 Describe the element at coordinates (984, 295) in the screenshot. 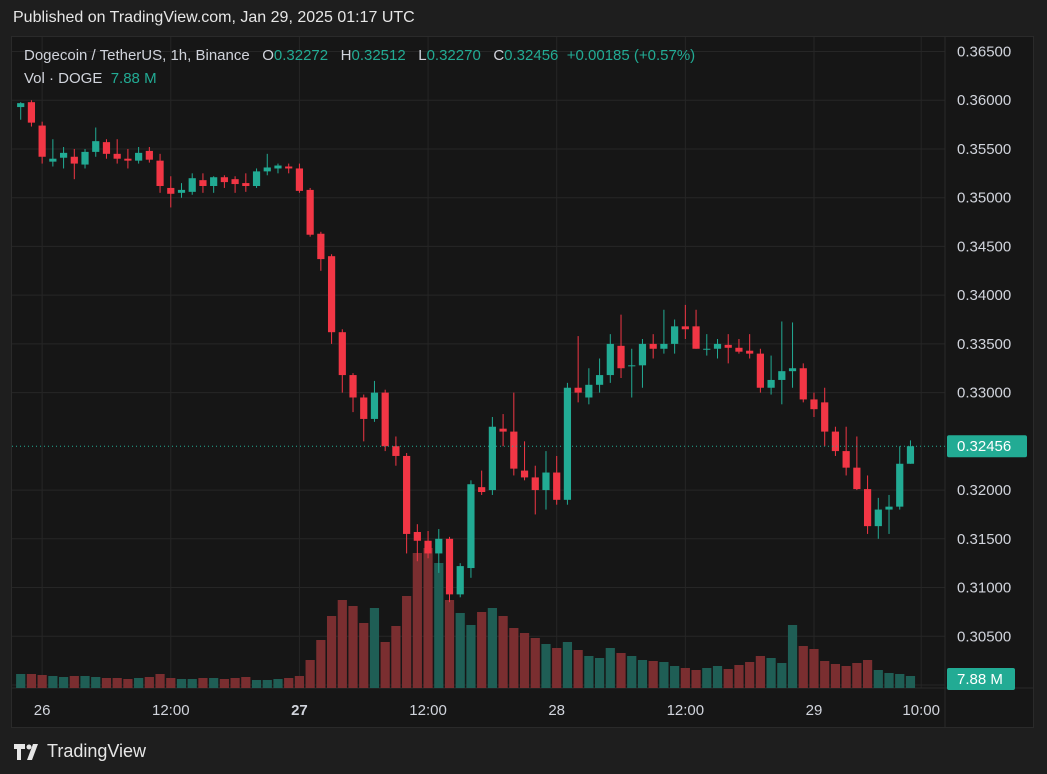

I see `price-tick-label: 0.34000` at that location.